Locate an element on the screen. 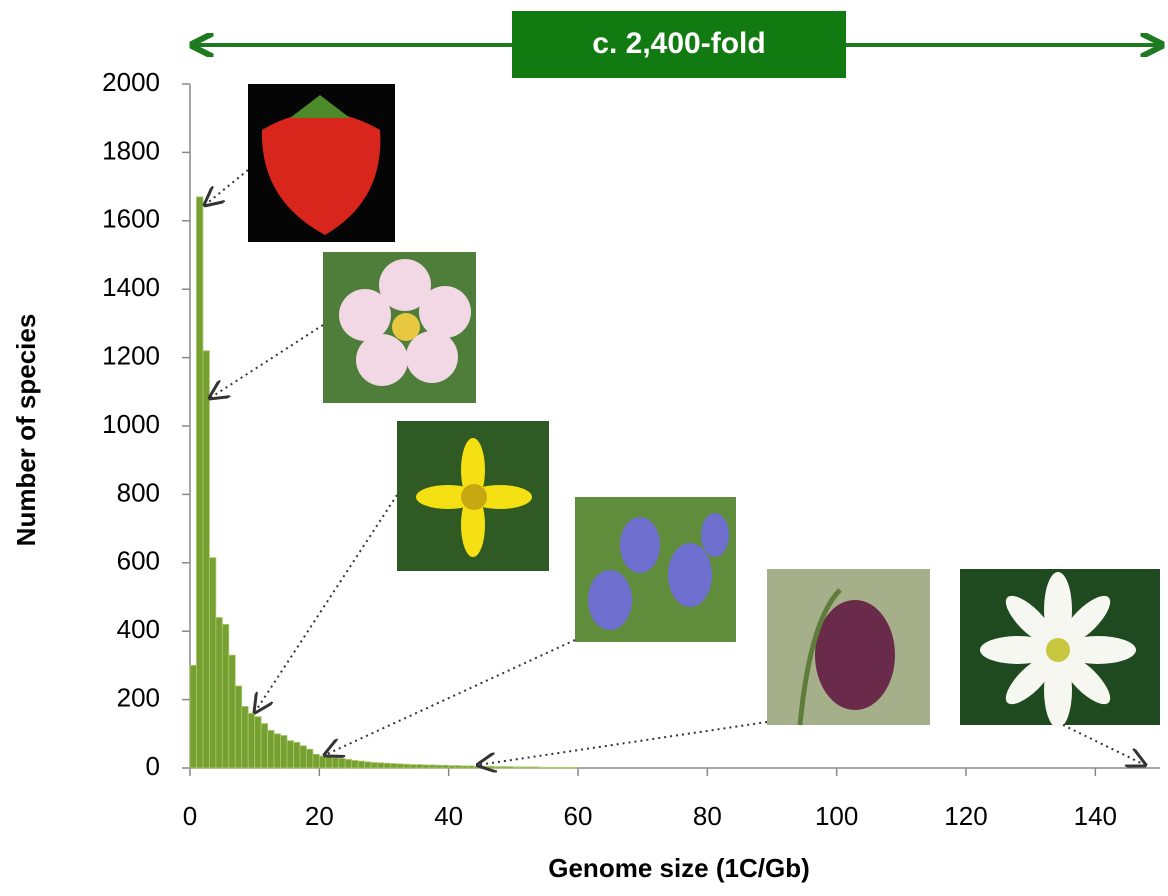 The height and width of the screenshot is (896, 1168). x-tick-label: 140 is located at coordinates (1095, 816).